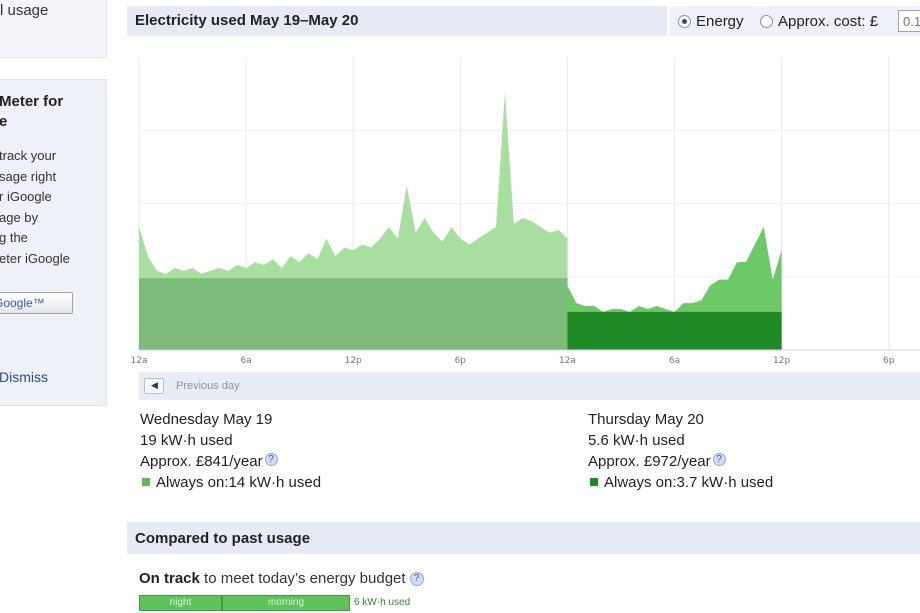 The width and height of the screenshot is (920, 613). I want to click on previous-day-label: Previous day, so click(208, 386).